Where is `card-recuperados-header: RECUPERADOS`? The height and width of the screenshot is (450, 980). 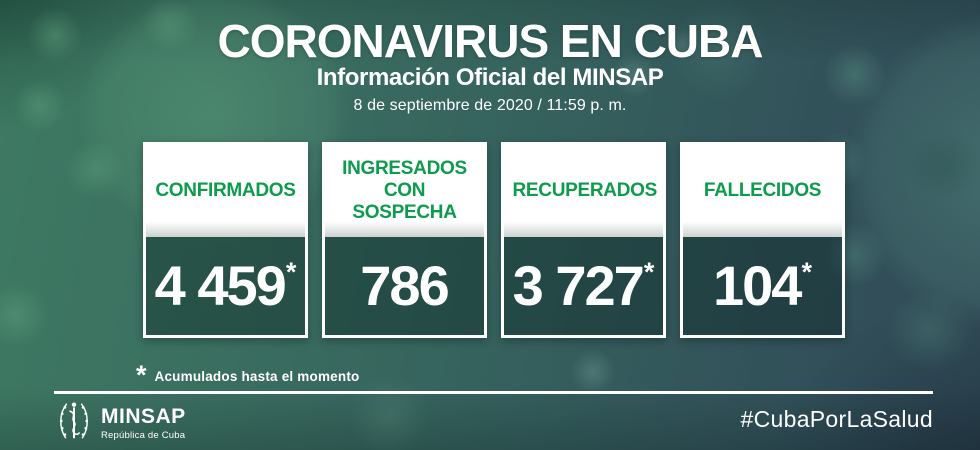
card-recuperados-header: RECUPERADOS is located at coordinates (583, 191).